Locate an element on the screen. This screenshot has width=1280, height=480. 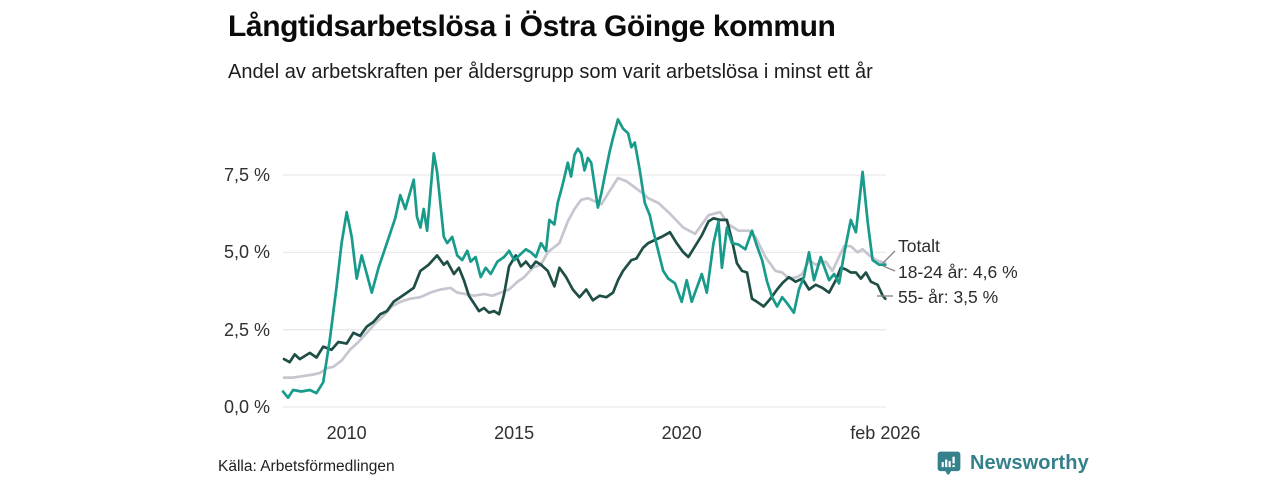
source-note: Källa: Arbetsförmedlingen is located at coordinates (306, 466).